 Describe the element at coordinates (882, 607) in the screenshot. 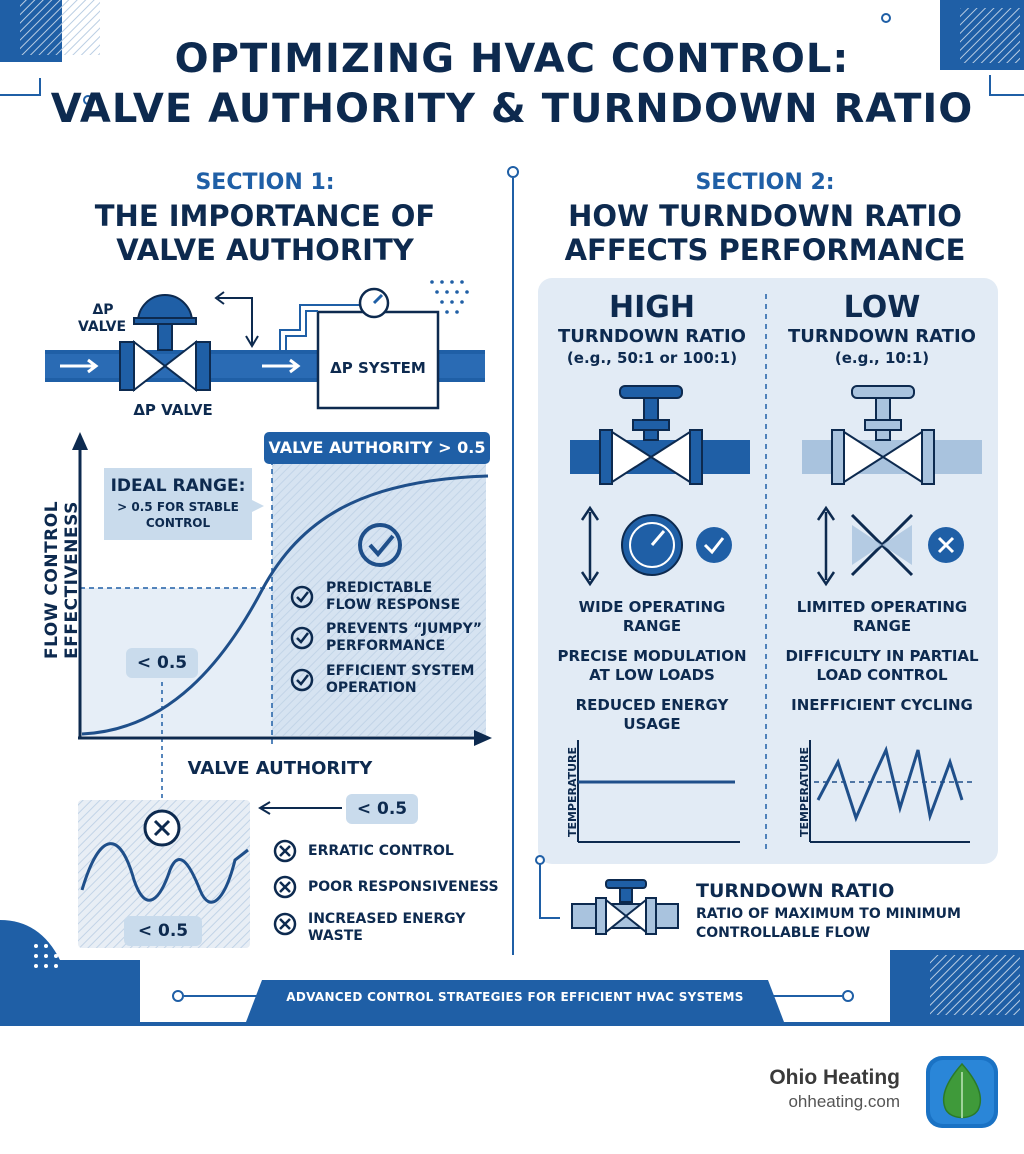

I see `low-point-1-line-1: LIMITED OPERATING` at that location.